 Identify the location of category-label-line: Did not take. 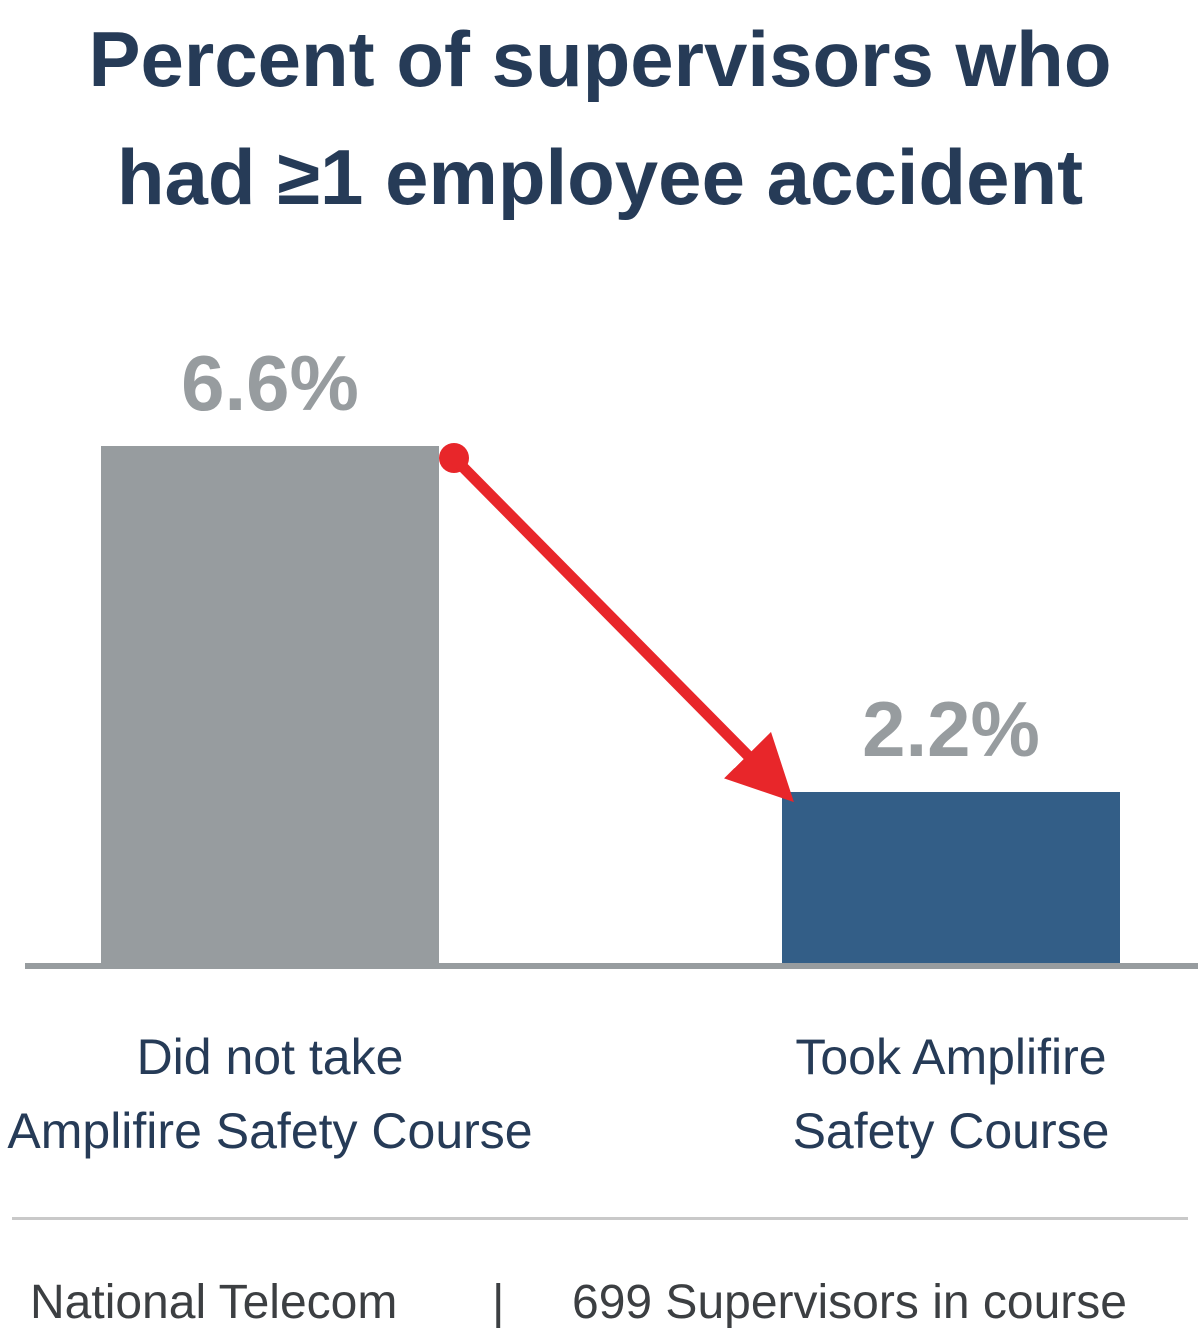
(270, 1057).